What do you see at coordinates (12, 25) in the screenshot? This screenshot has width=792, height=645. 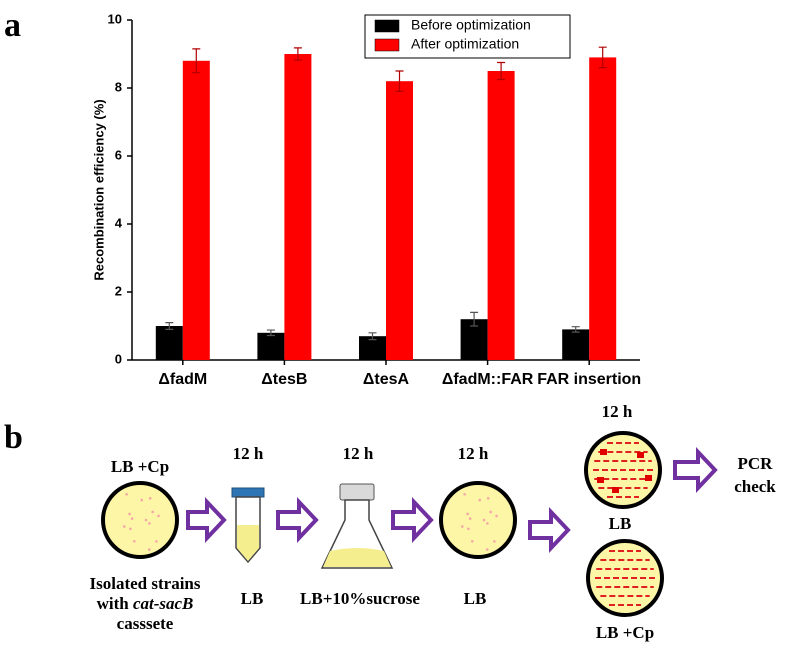 I see `panel-label: a` at bounding box center [12, 25].